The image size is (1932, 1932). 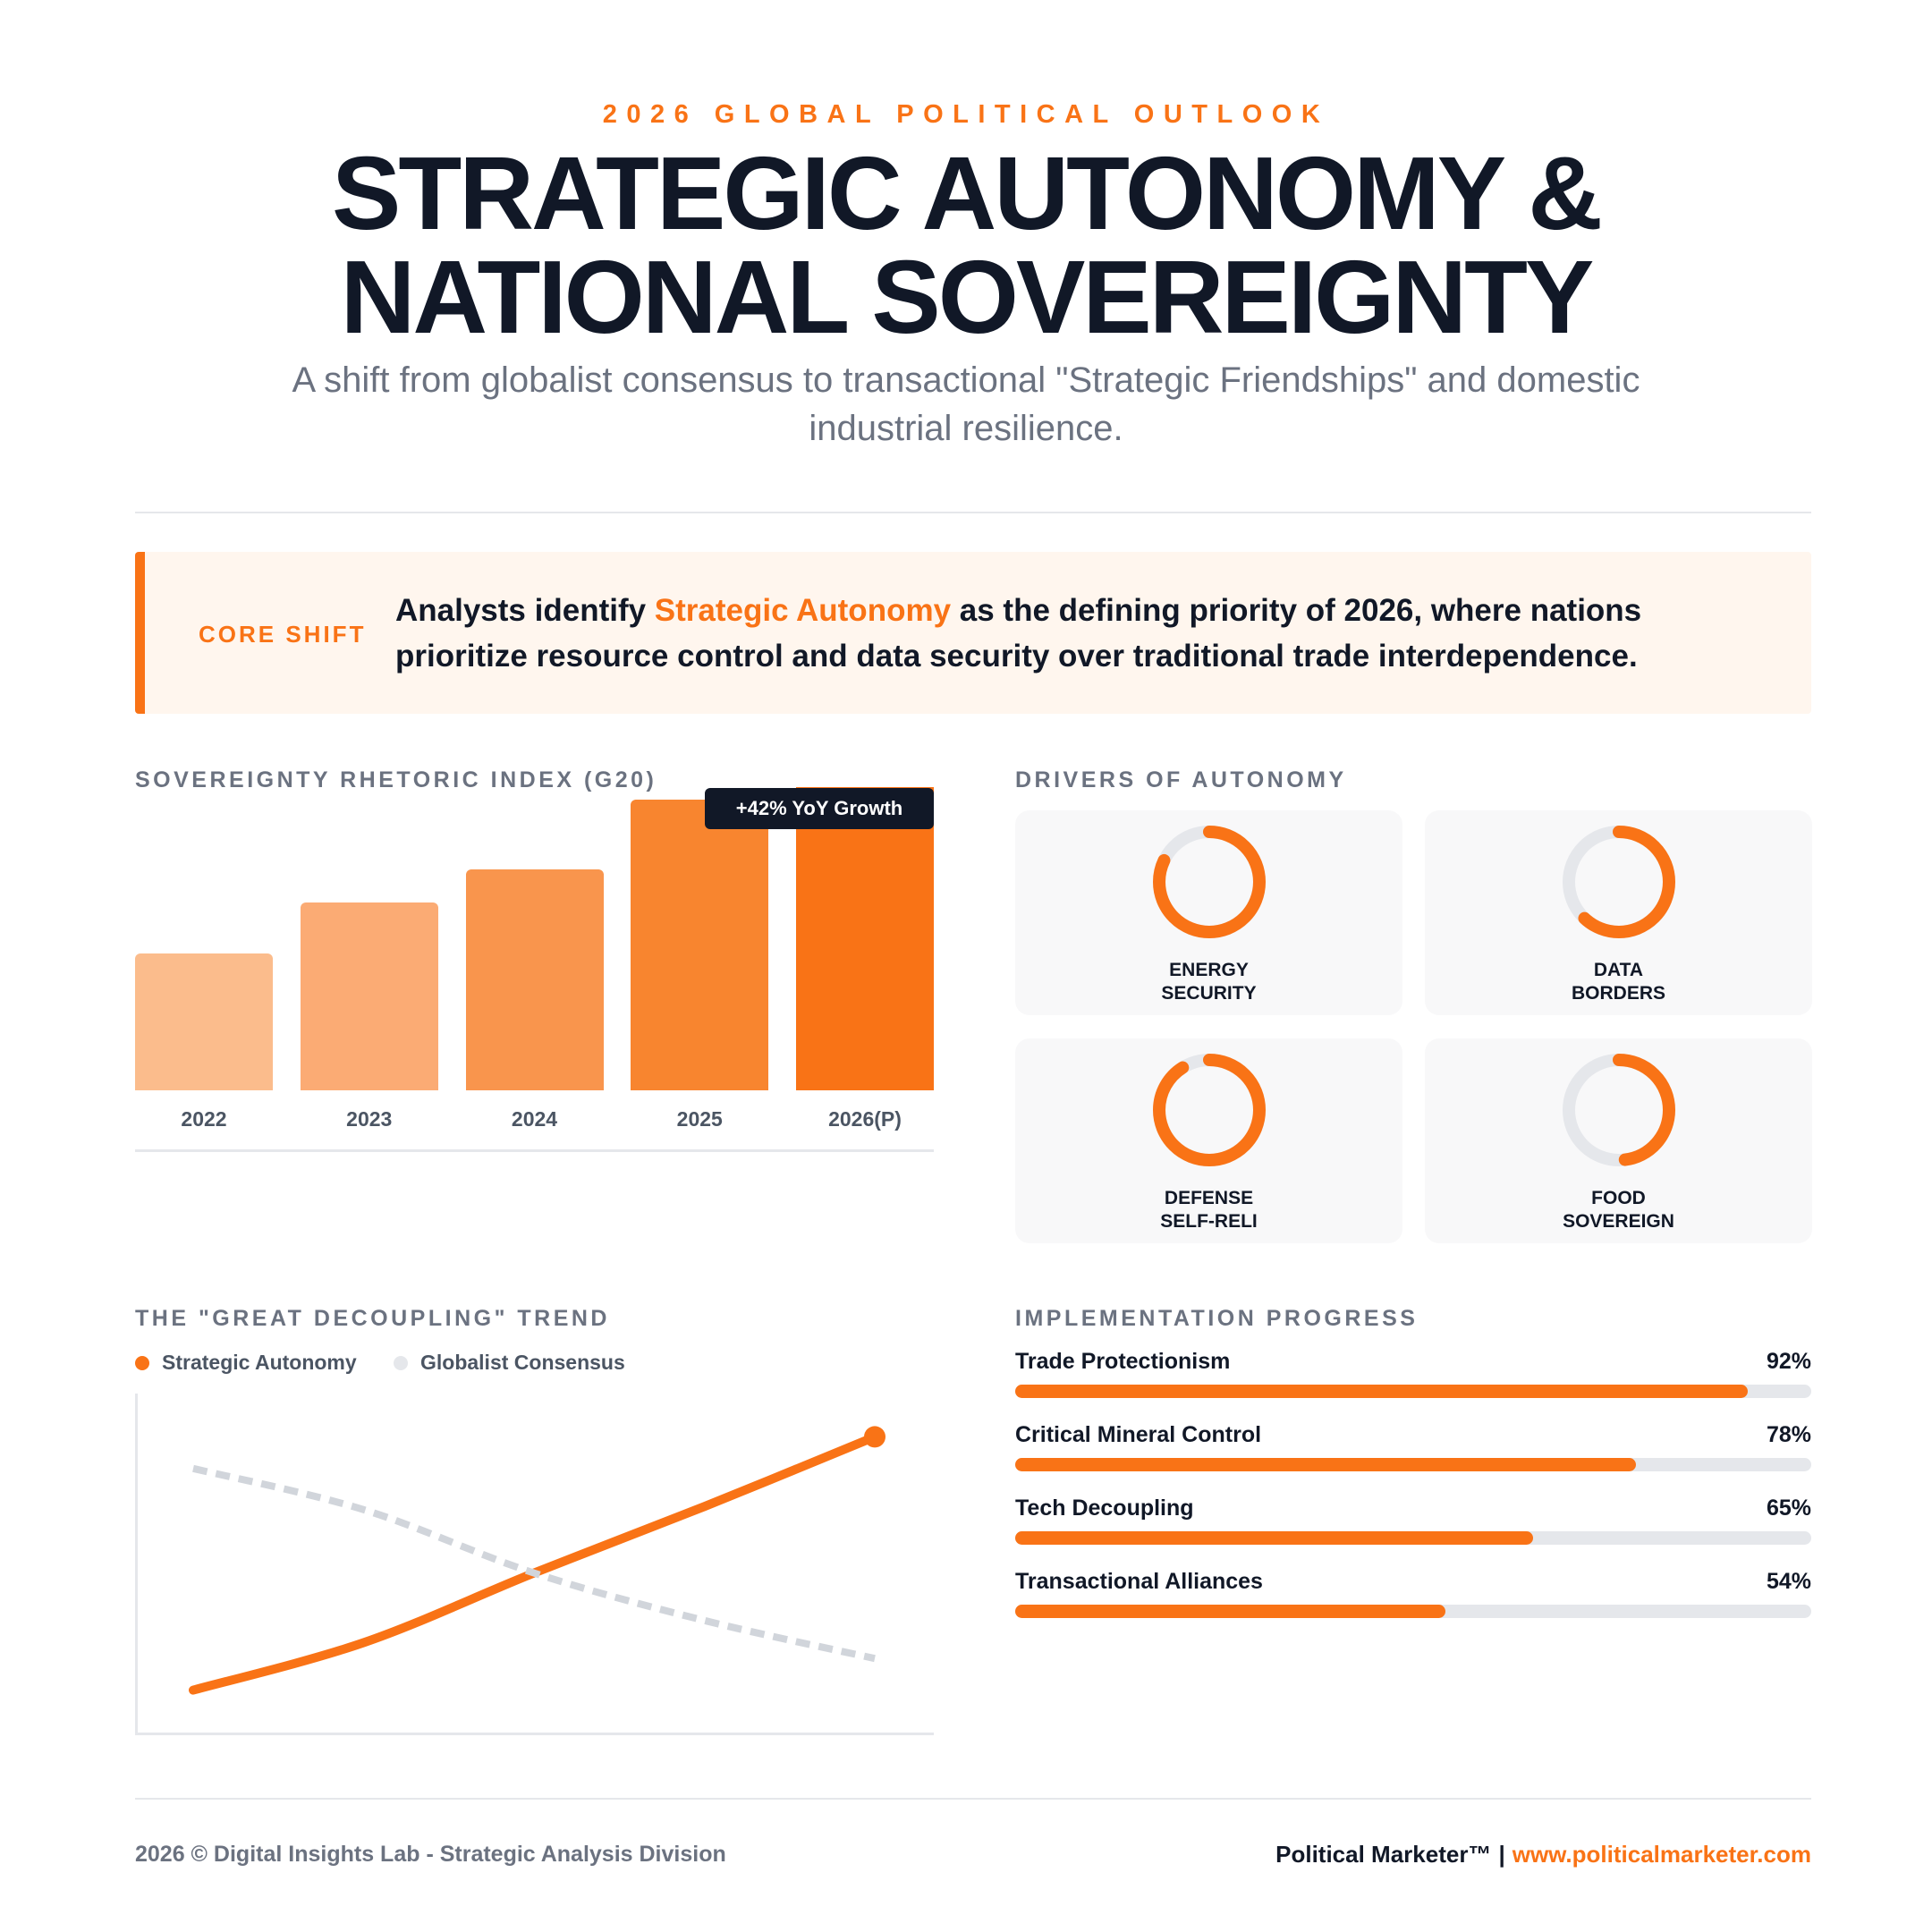 What do you see at coordinates (1788, 1581) in the screenshot?
I see `progress-value: 54%` at bounding box center [1788, 1581].